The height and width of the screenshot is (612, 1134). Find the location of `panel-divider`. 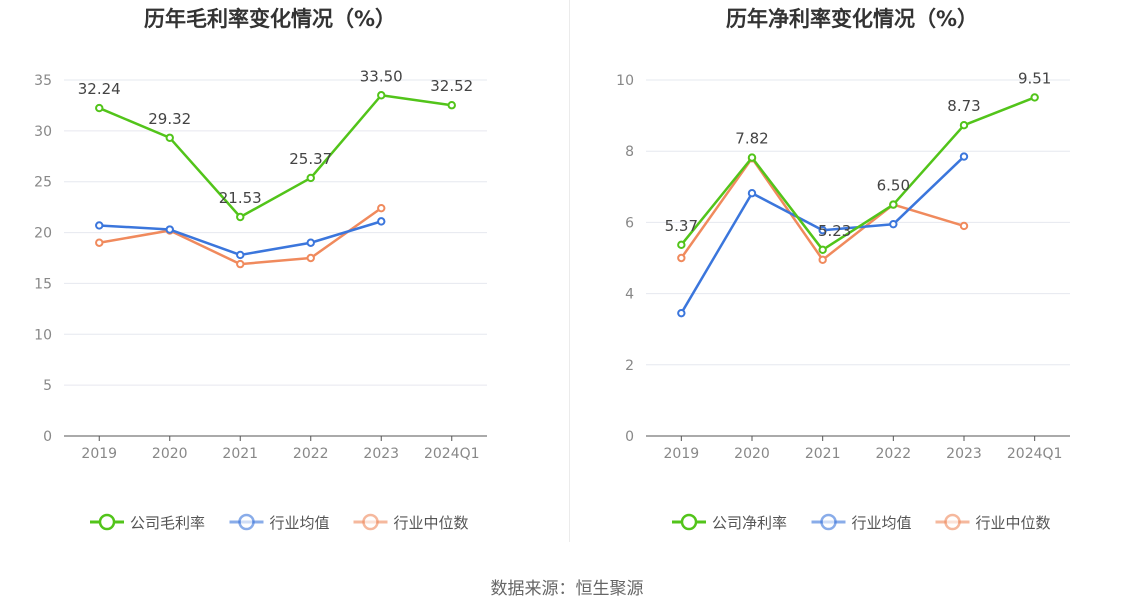

panel-divider is located at coordinates (569, 271).